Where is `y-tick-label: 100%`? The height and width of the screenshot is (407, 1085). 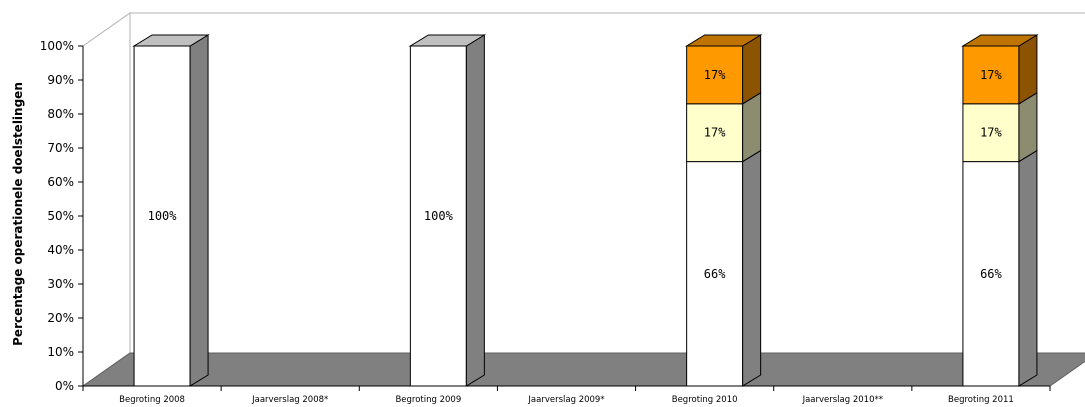
y-tick-label: 100% is located at coordinates (57, 46).